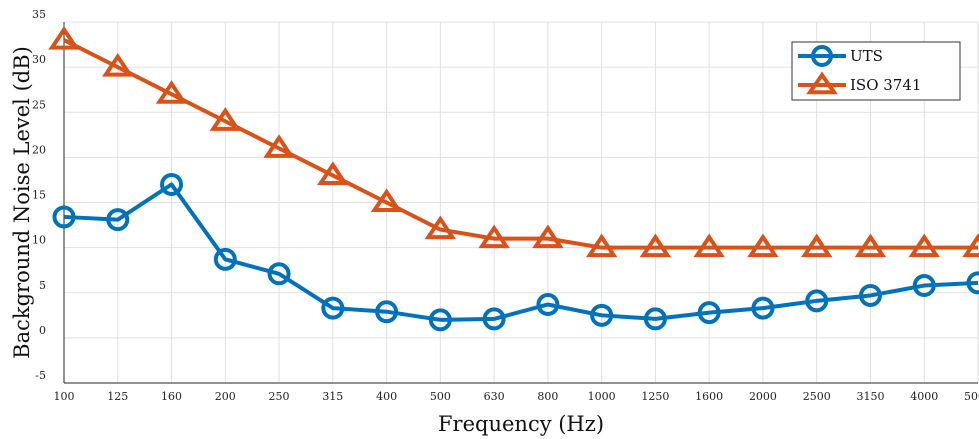  I want to click on y-tick-label: 15, so click(39, 195).